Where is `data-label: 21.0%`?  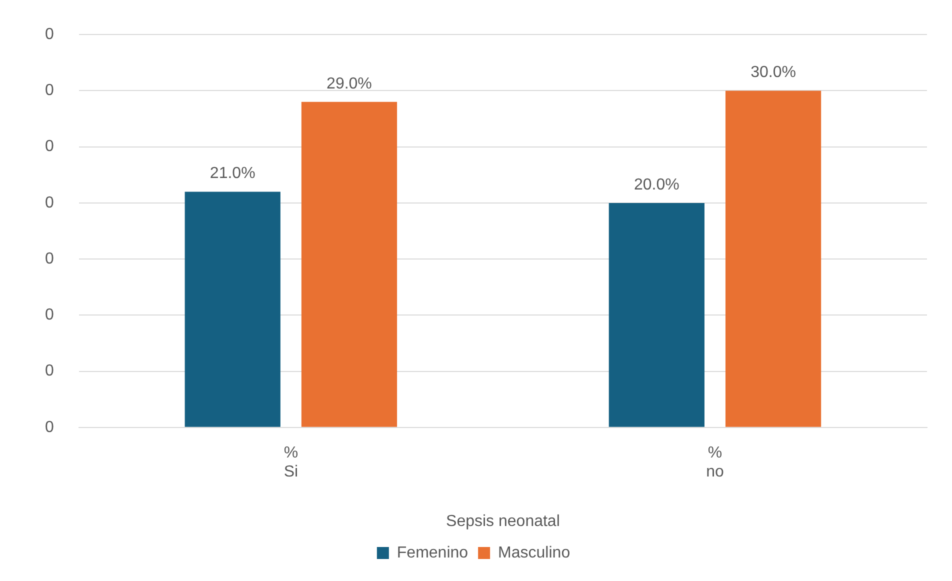 data-label: 21.0% is located at coordinates (233, 173).